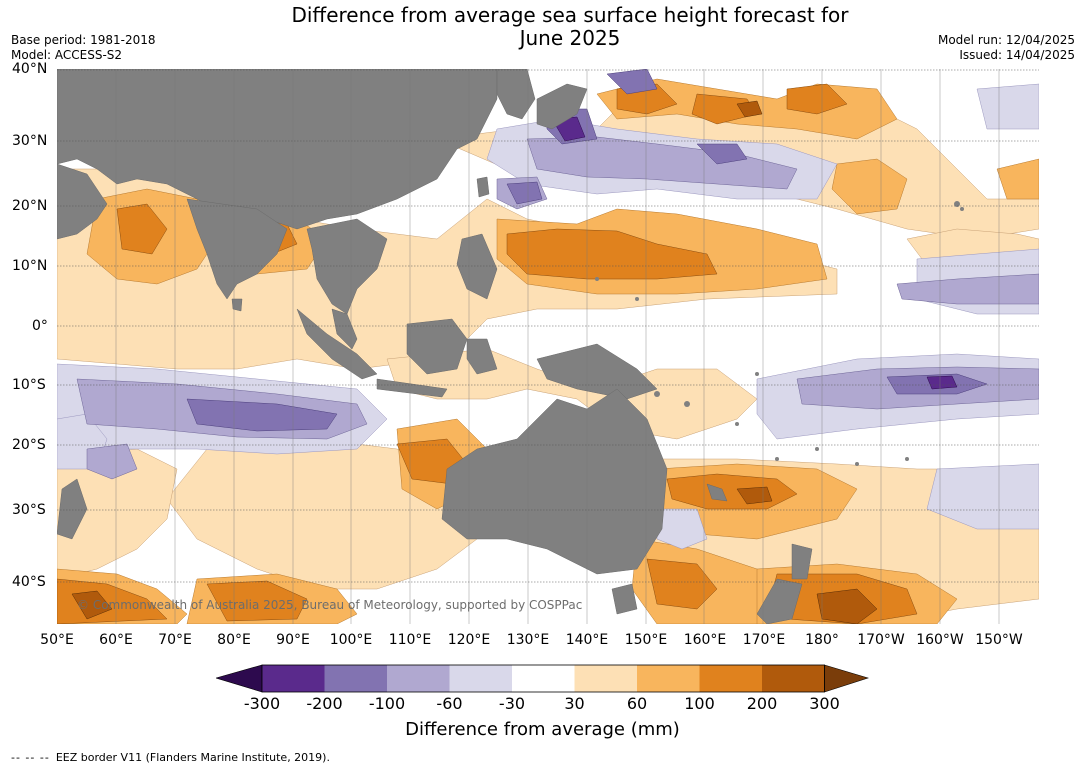 This screenshot has height=770, width=1085. Describe the element at coordinates (587, 640) in the screenshot. I see `lon-label-140e: 140°E` at that location.